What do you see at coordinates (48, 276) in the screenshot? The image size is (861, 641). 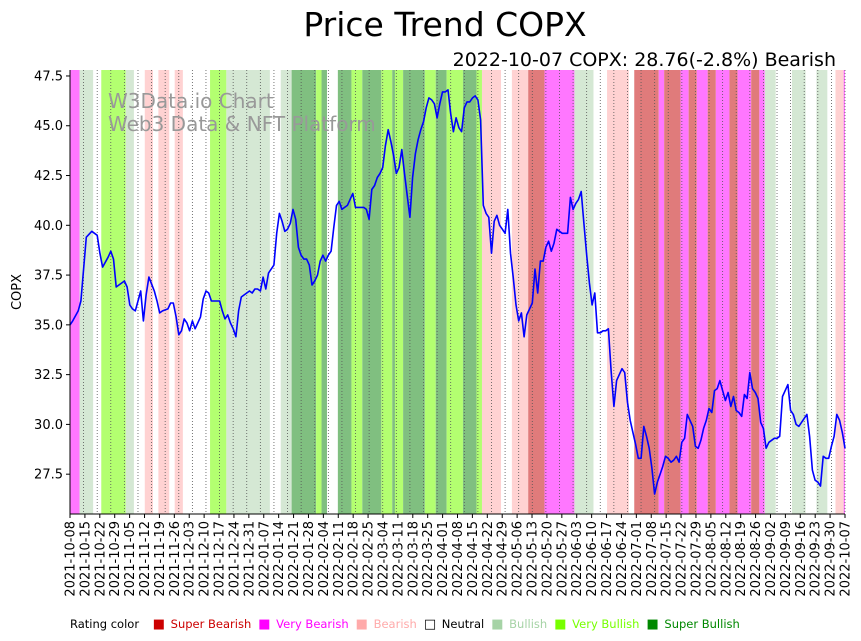 I see `y-tick-label: 37.5` at bounding box center [48, 276].